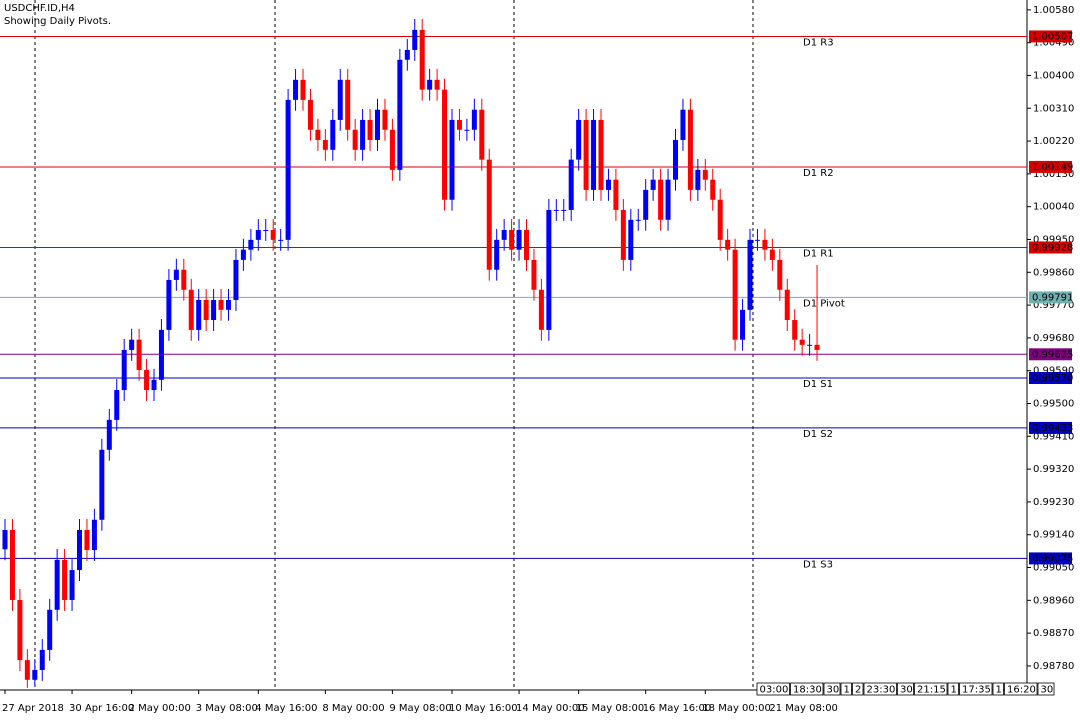 This screenshot has width=1080, height=720. Describe the element at coordinates (818, 434) in the screenshot. I see `pivot-name: D1 S2` at that location.